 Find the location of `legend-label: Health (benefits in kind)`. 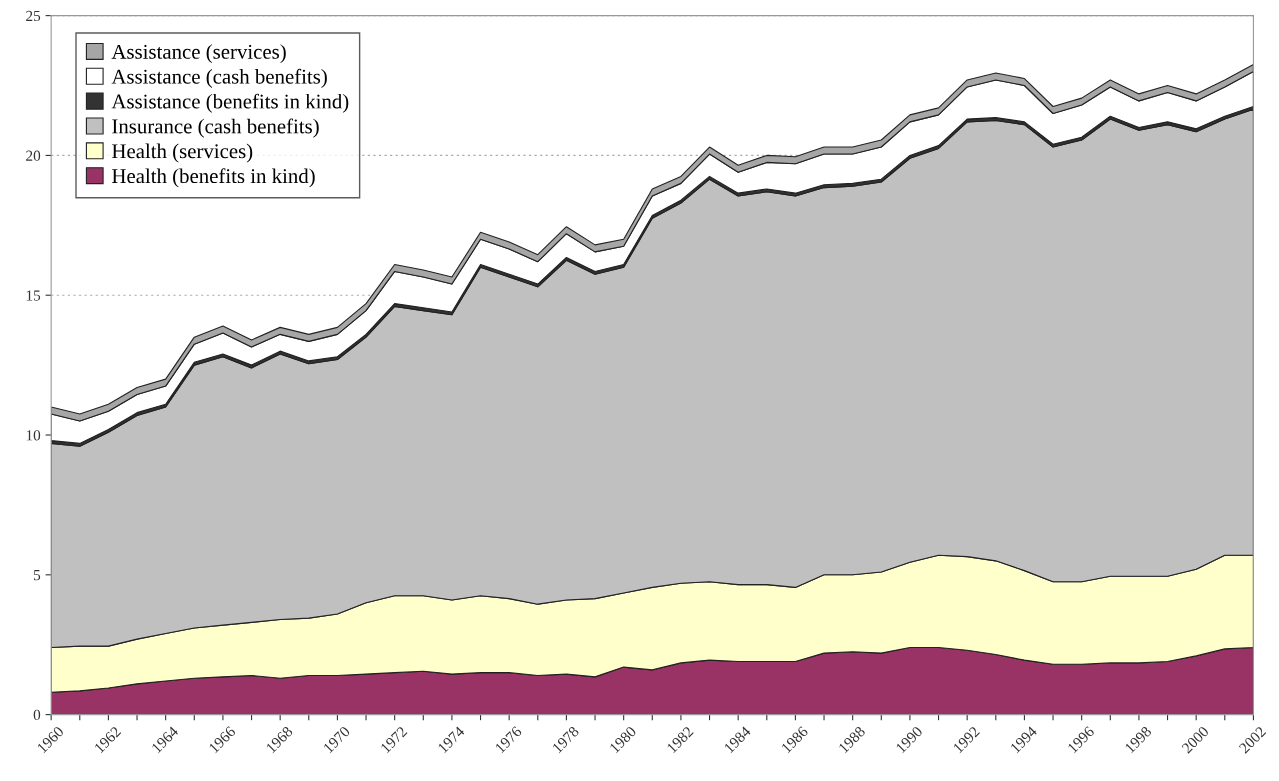

legend-label: Health (benefits in kind) is located at coordinates (213, 178).